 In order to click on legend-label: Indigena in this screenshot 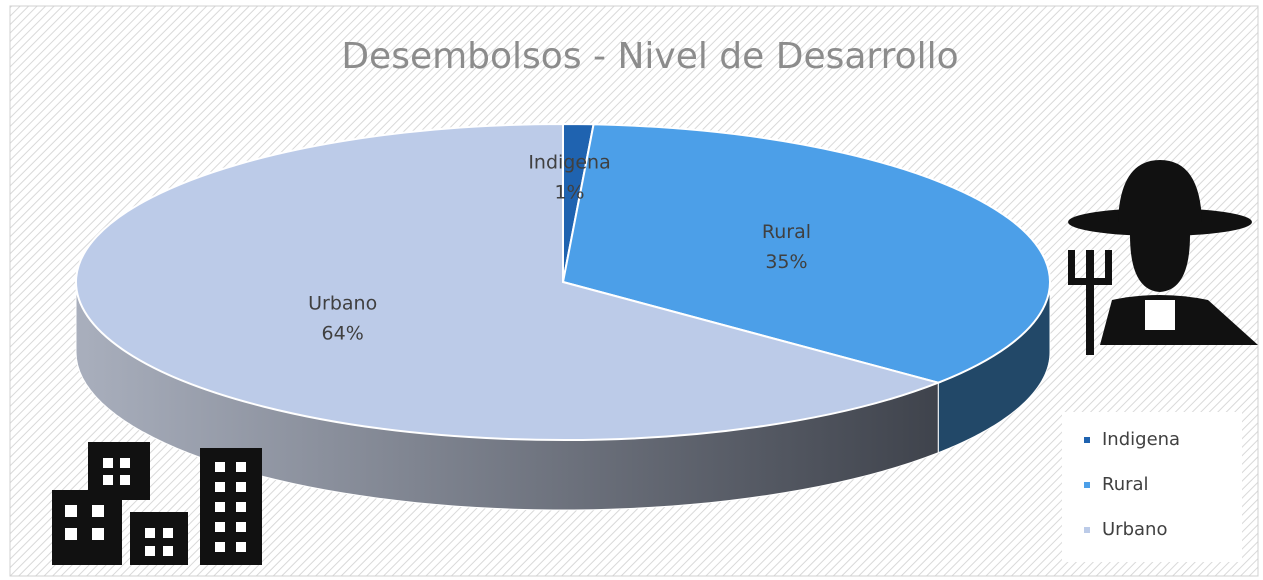, I will do `click(1141, 439)`.